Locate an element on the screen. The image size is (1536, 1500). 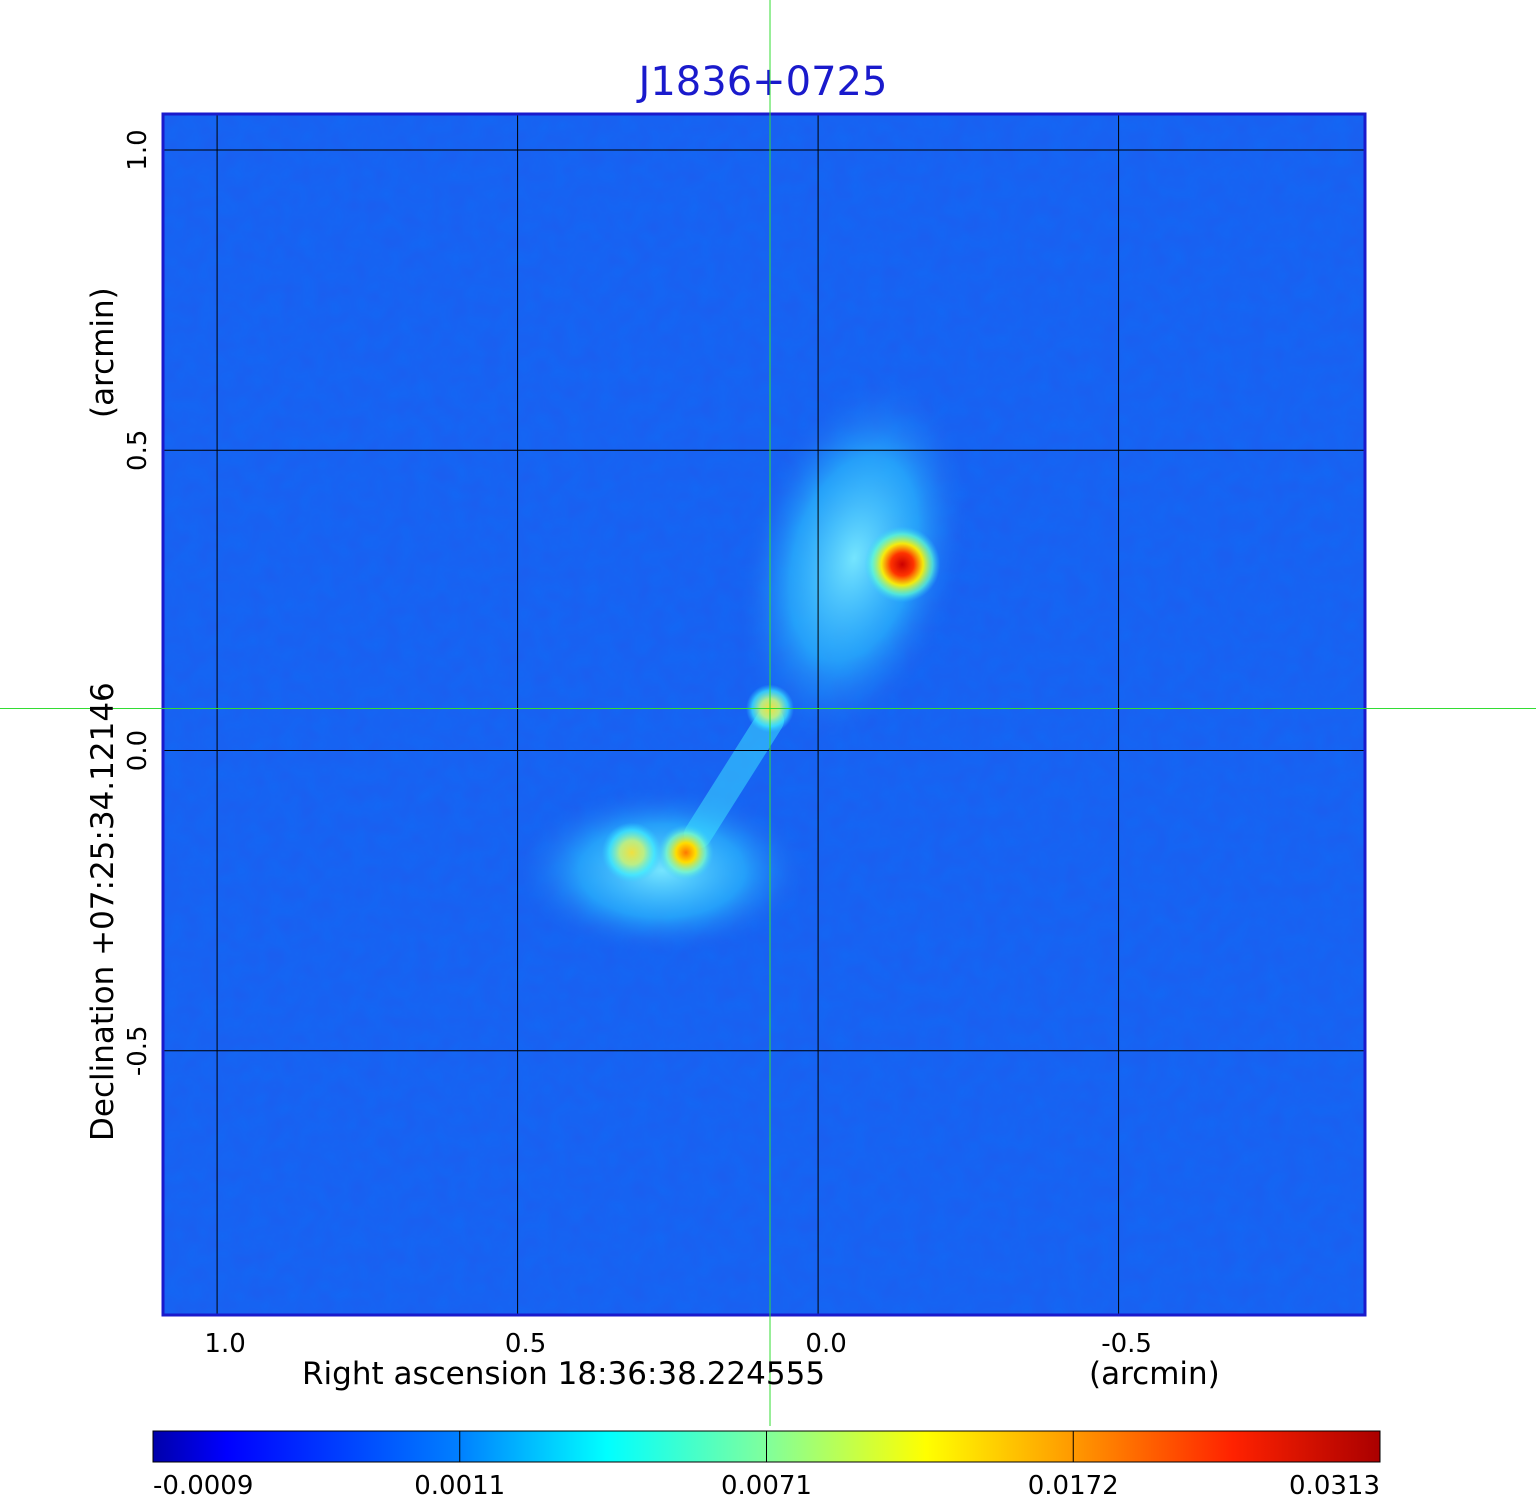
colorbar-tick-label: 0.0172 is located at coordinates (1073, 1485).